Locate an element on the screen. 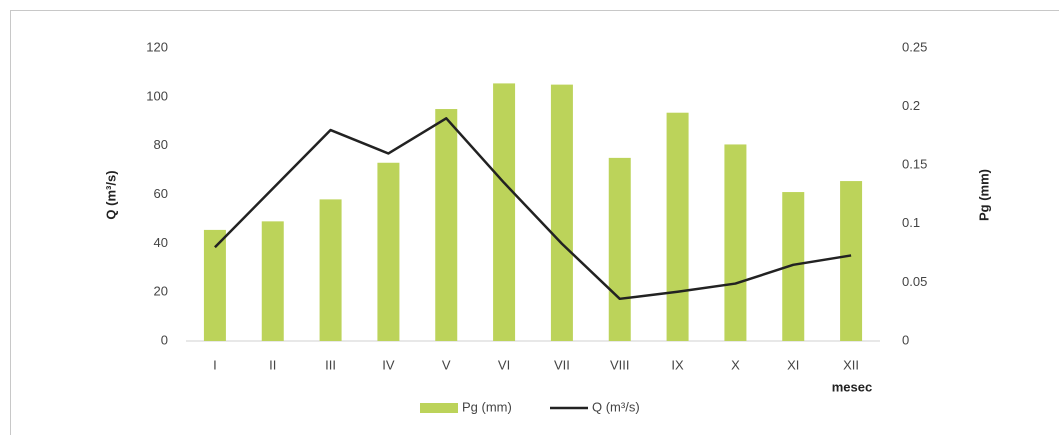 The width and height of the screenshot is (1059, 435). legend-swatch is located at coordinates (439, 408).